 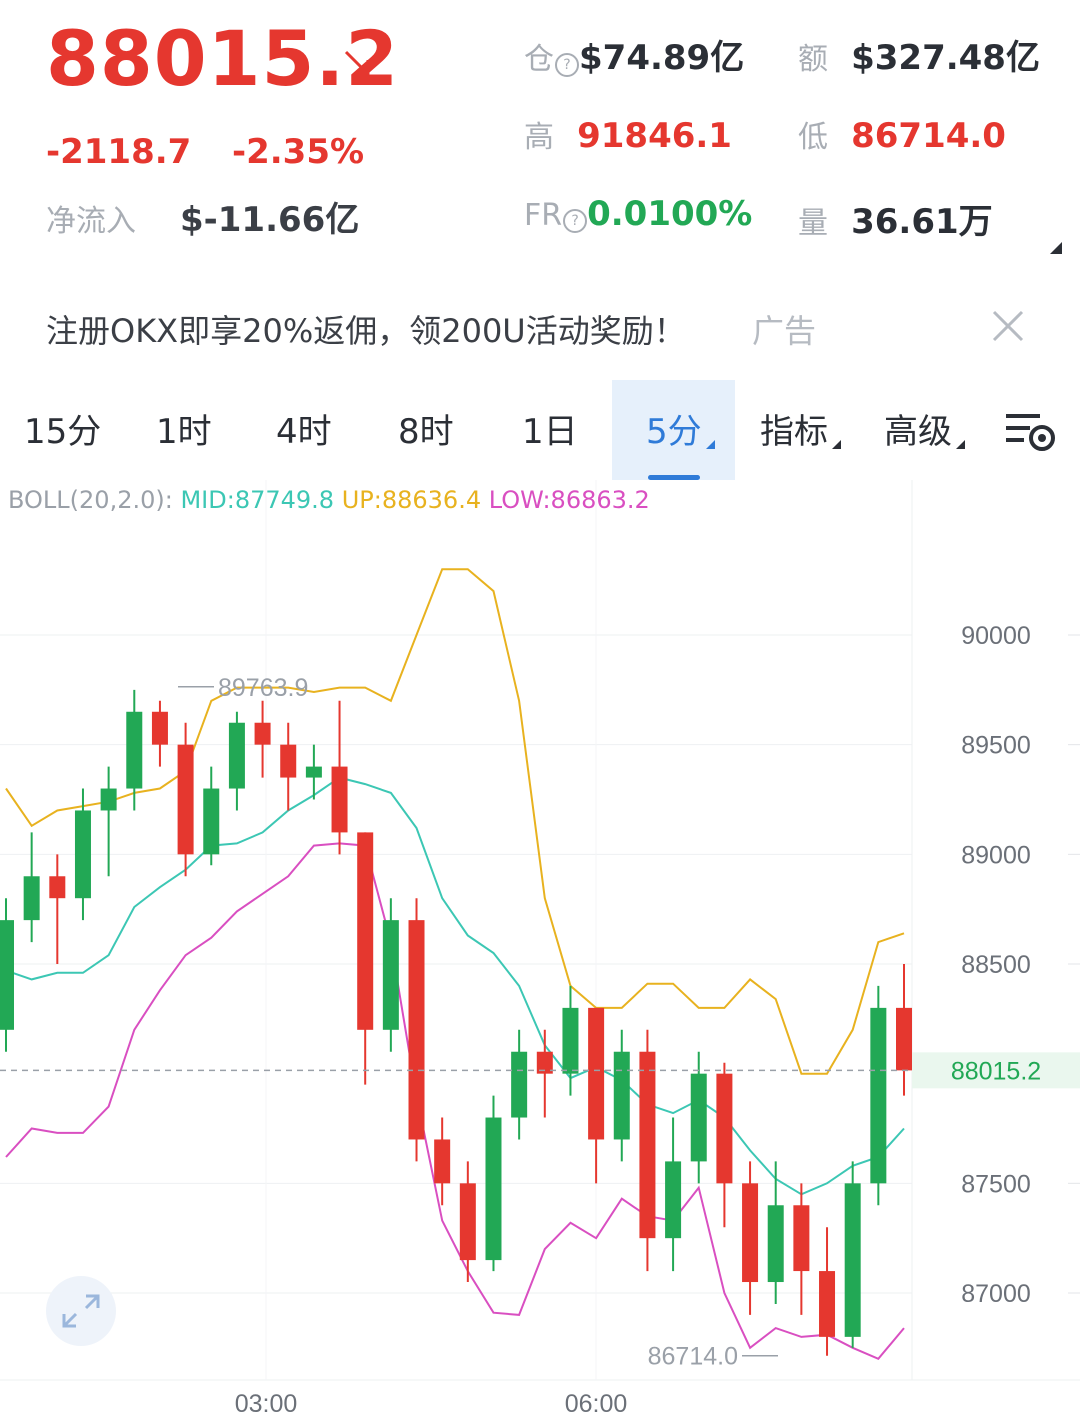 I want to click on net-inflow-value: $-11.66亿, so click(x=270, y=220).